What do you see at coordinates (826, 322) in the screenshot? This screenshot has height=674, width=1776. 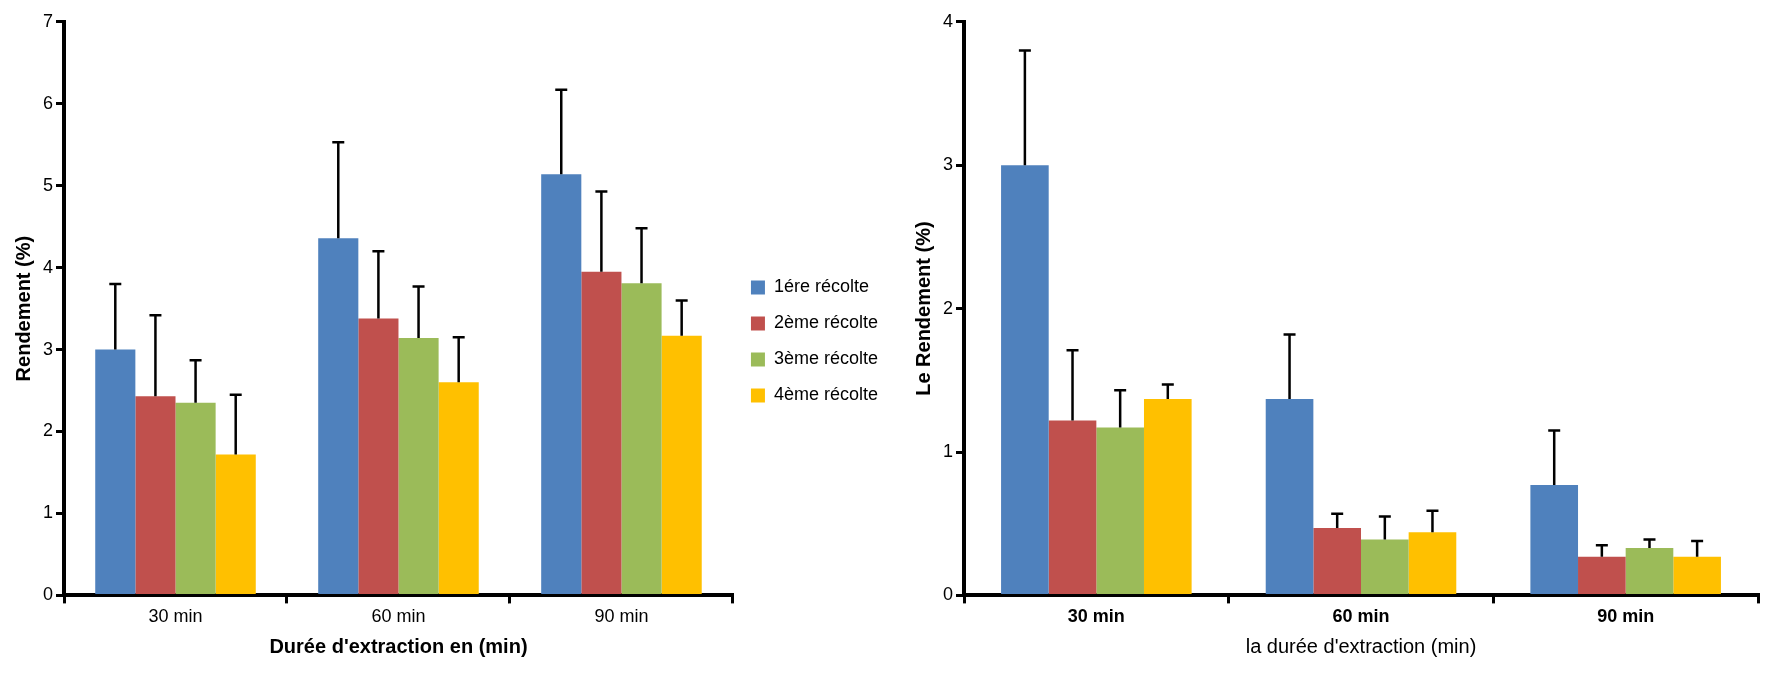 I see `legend-label: 2ème récolte` at bounding box center [826, 322].